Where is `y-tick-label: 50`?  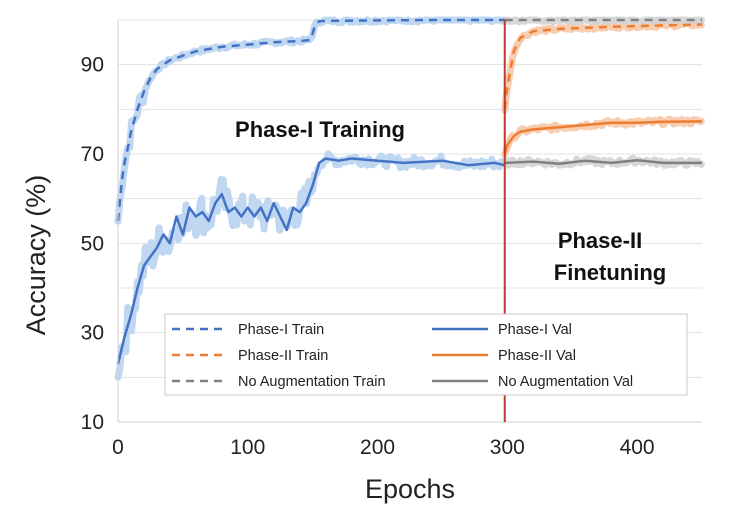 y-tick-label: 50 is located at coordinates (92, 243).